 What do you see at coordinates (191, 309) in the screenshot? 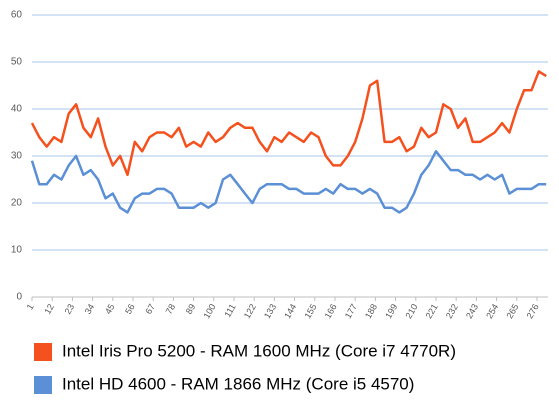
I see `x-tick-label: 89` at bounding box center [191, 309].